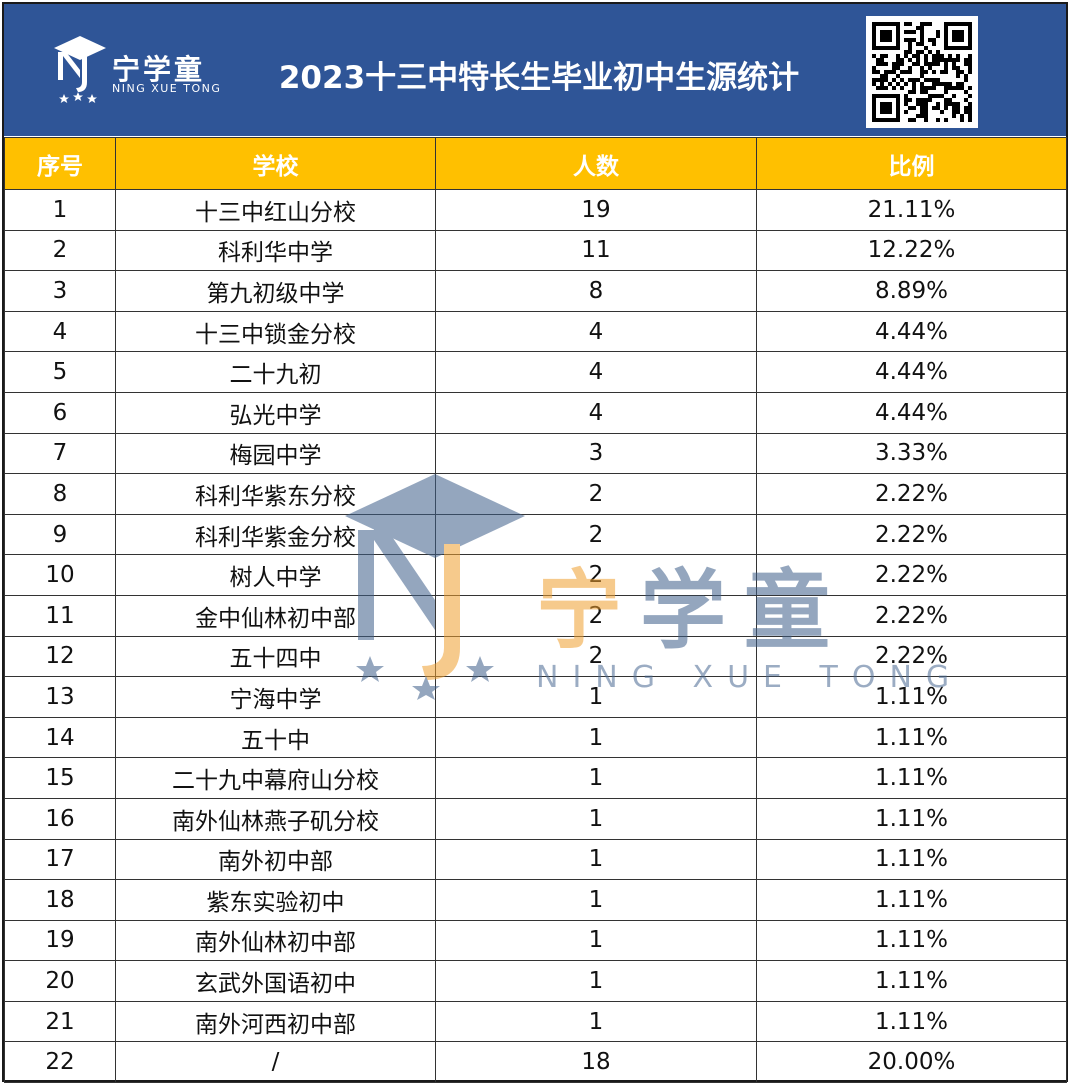 This screenshot has height=1088, width=1074. What do you see at coordinates (60, 615) in the screenshot?
I see `row-index: 11` at bounding box center [60, 615].